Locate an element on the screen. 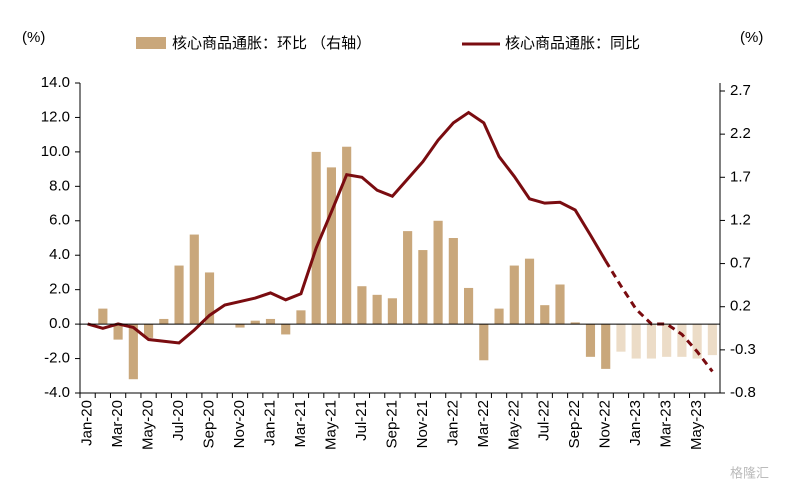 The height and width of the screenshot is (491, 786). y2-tick-label: 2.2 is located at coordinates (740, 133).